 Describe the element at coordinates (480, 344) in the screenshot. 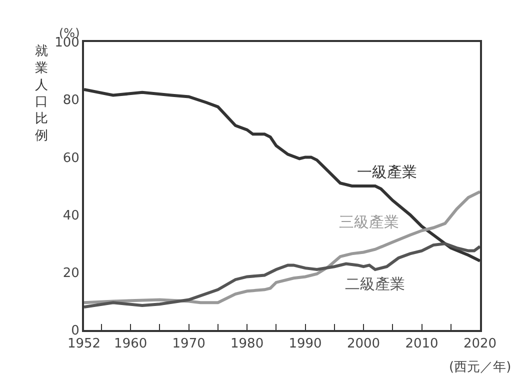

I see `x-tick-label: 2020` at that location.